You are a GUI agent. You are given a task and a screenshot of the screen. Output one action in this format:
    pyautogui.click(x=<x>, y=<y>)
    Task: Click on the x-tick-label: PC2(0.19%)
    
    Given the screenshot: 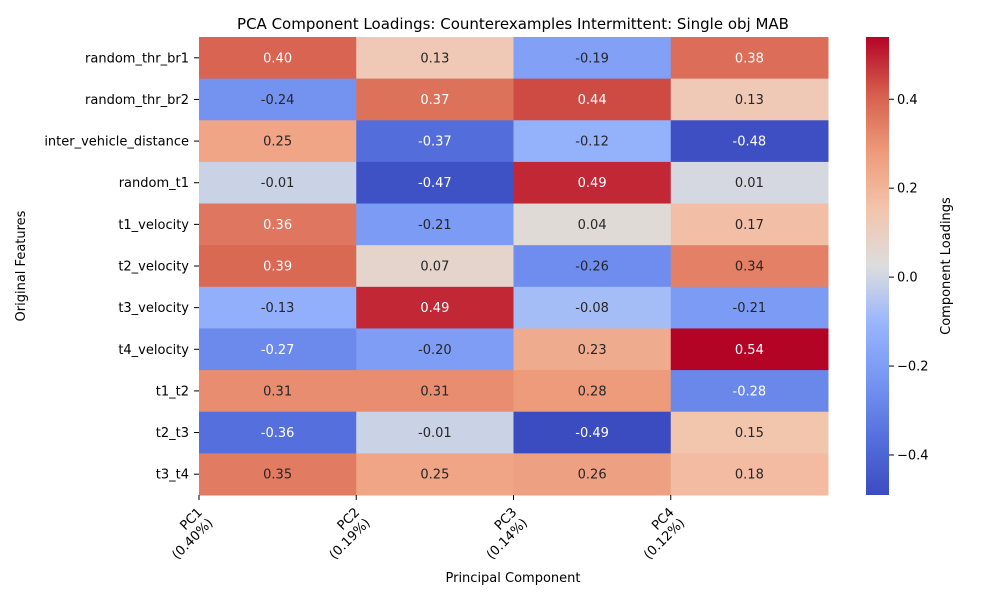 What is the action you would take?
    pyautogui.click(x=345, y=534)
    